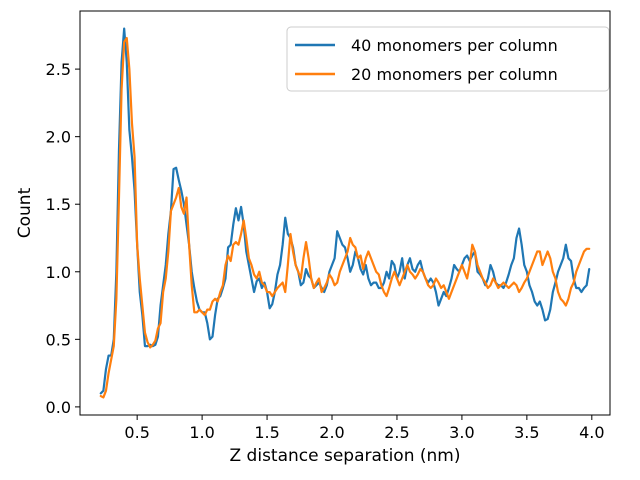  I want to click on x-tick-label: 2.5, so click(396, 432).